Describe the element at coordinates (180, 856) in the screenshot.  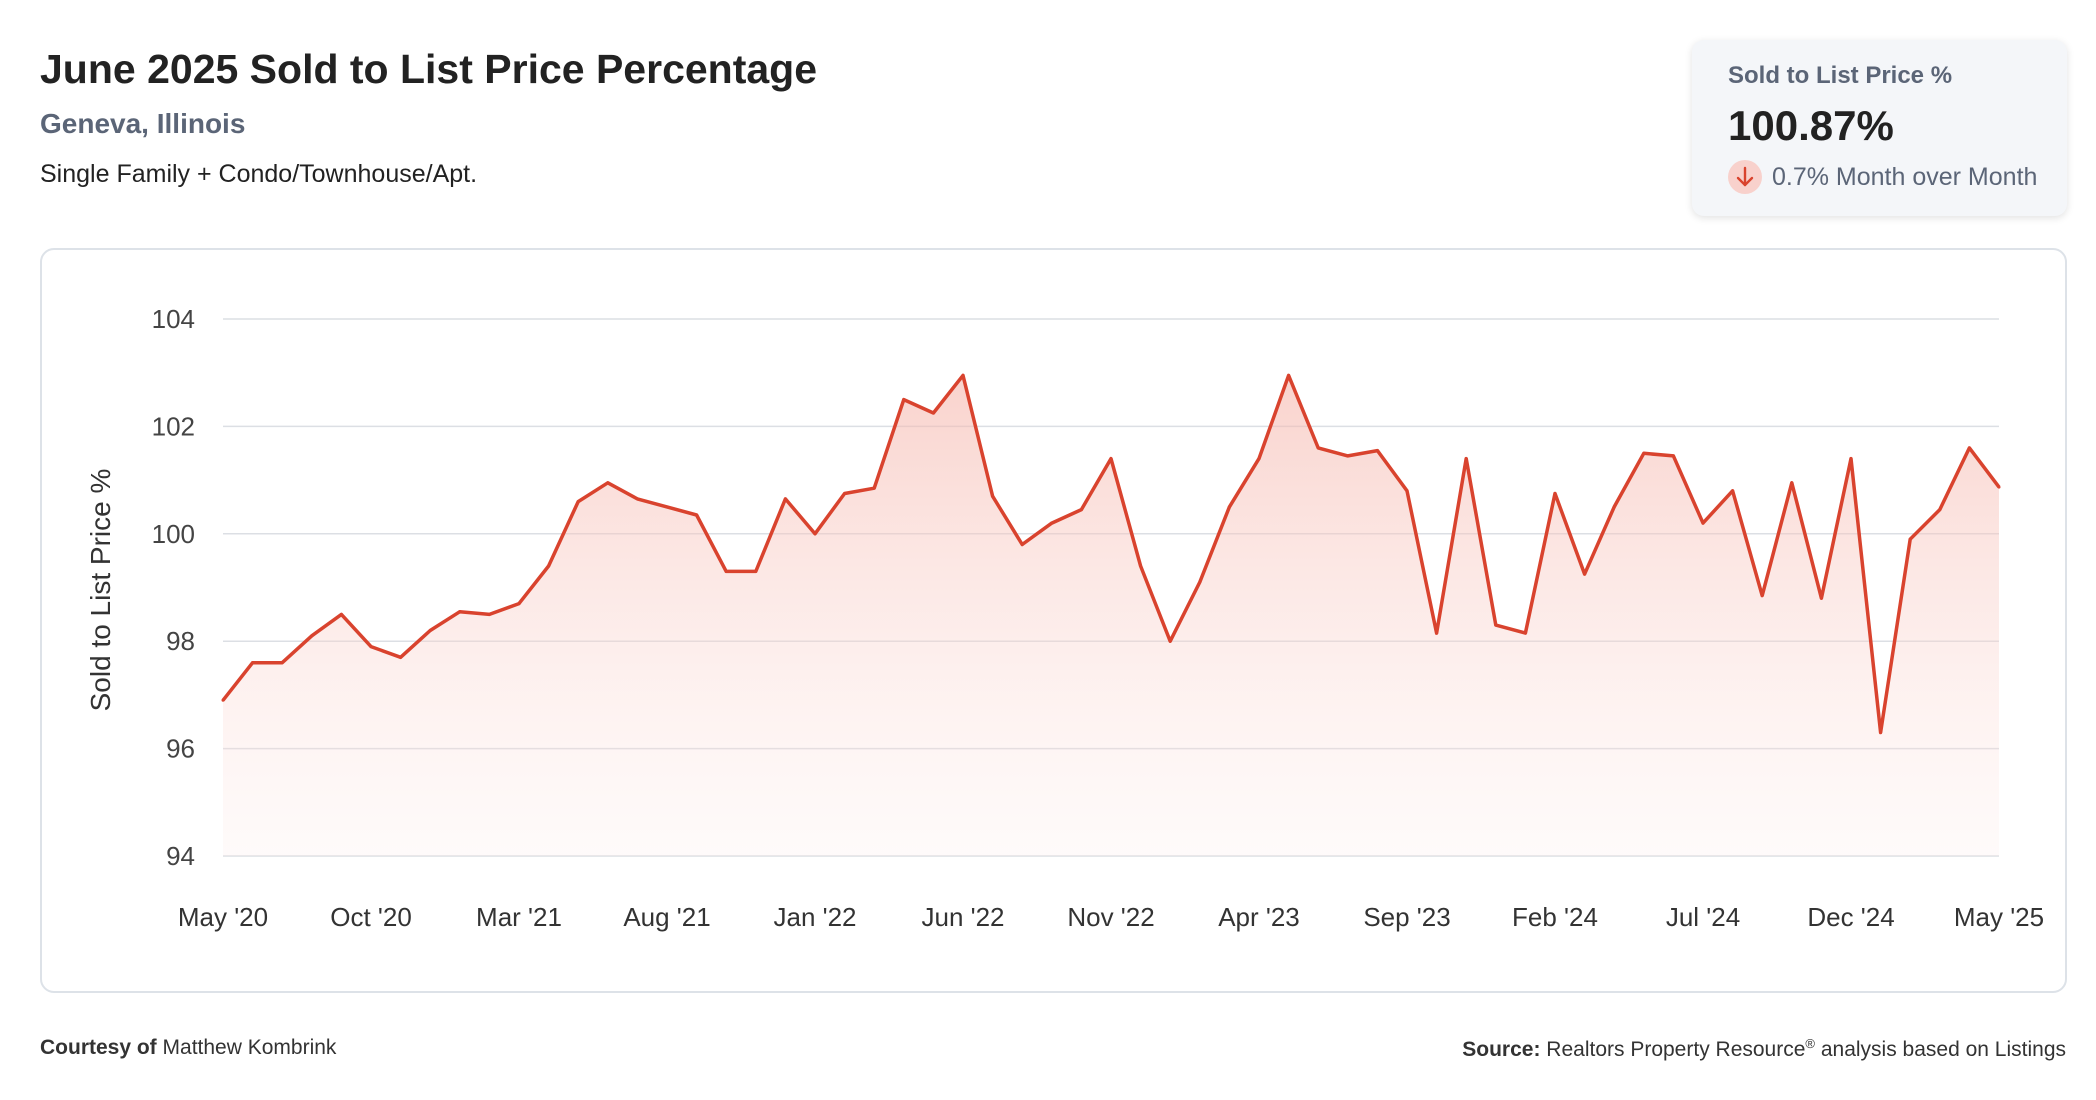
I see `y-tick-label: 94` at that location.